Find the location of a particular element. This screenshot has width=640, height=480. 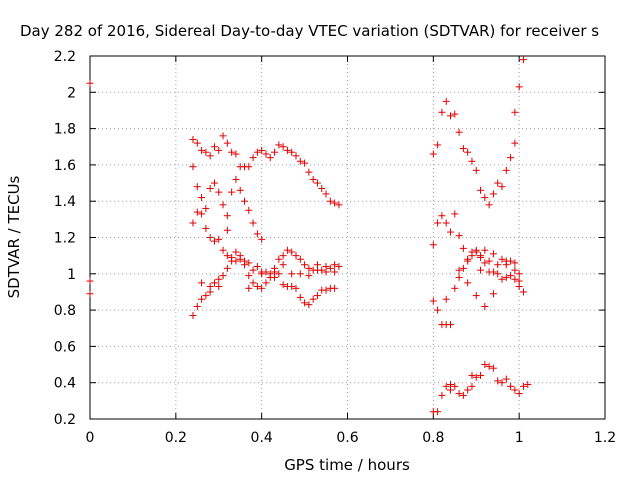

y-tick-label: 0.8 is located at coordinates (65, 311).